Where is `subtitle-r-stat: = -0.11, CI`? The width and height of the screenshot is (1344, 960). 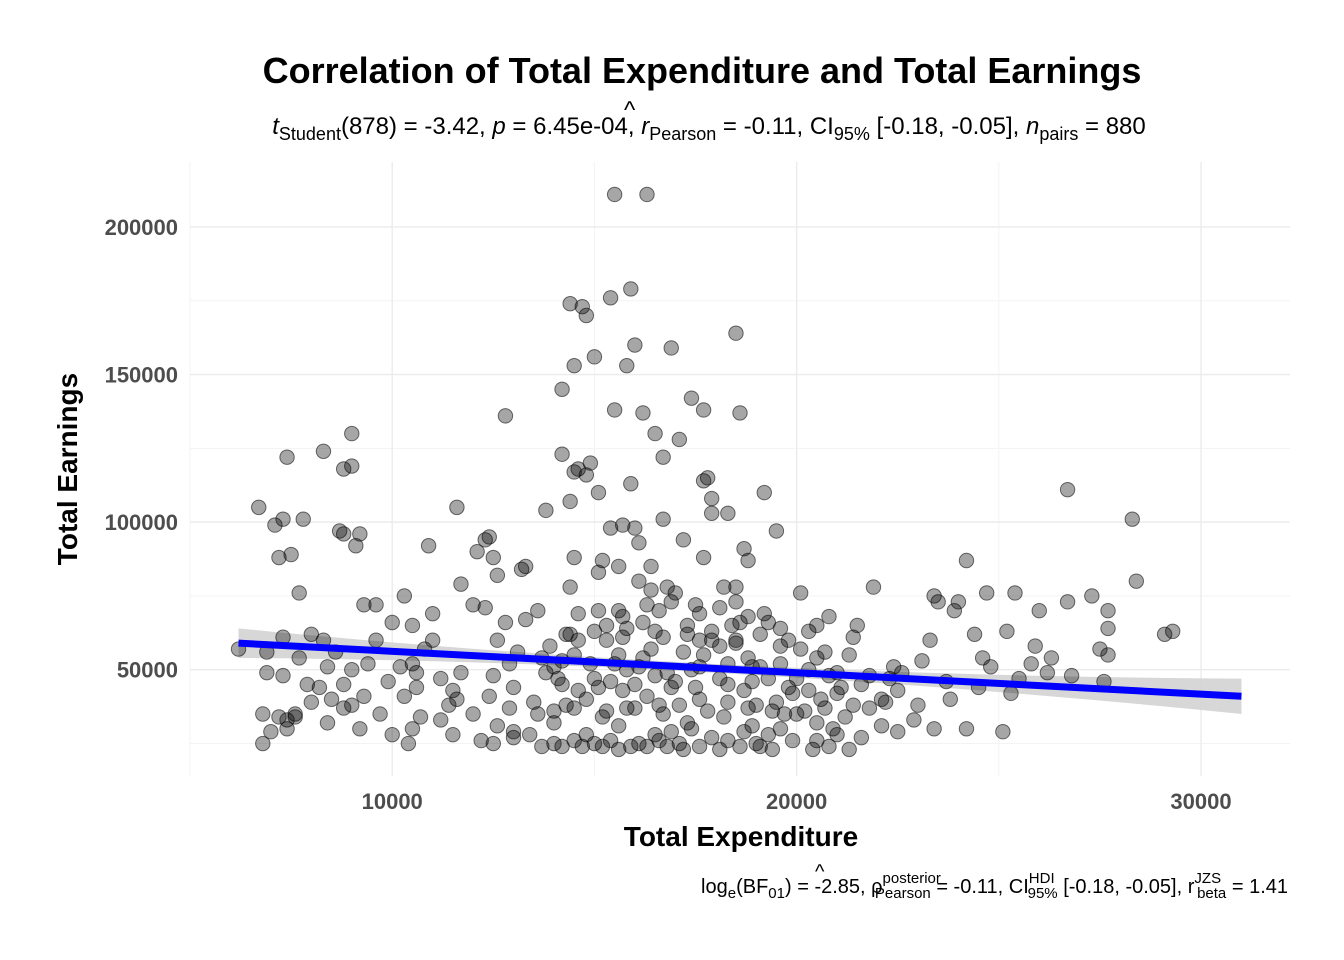
subtitle-r-stat: = -0.11, CI is located at coordinates (775, 126).